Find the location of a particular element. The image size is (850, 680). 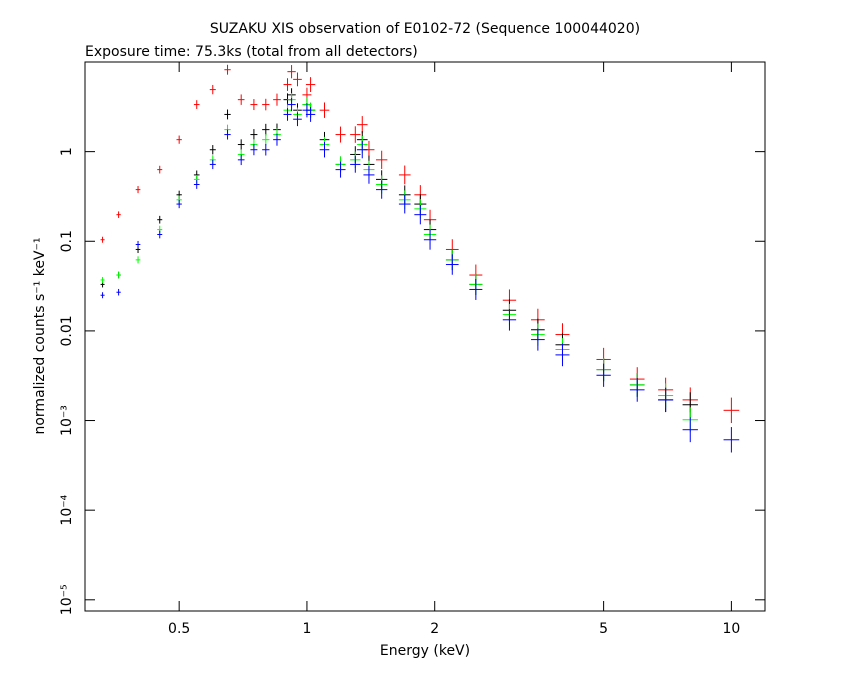

x-tick-label: 10 is located at coordinates (731, 629).